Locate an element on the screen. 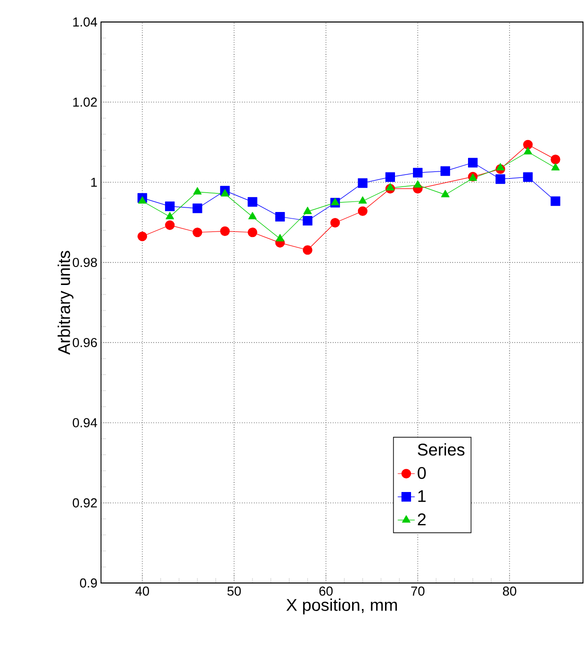 The width and height of the screenshot is (585, 649). x-tick-label: 70 is located at coordinates (417, 591).